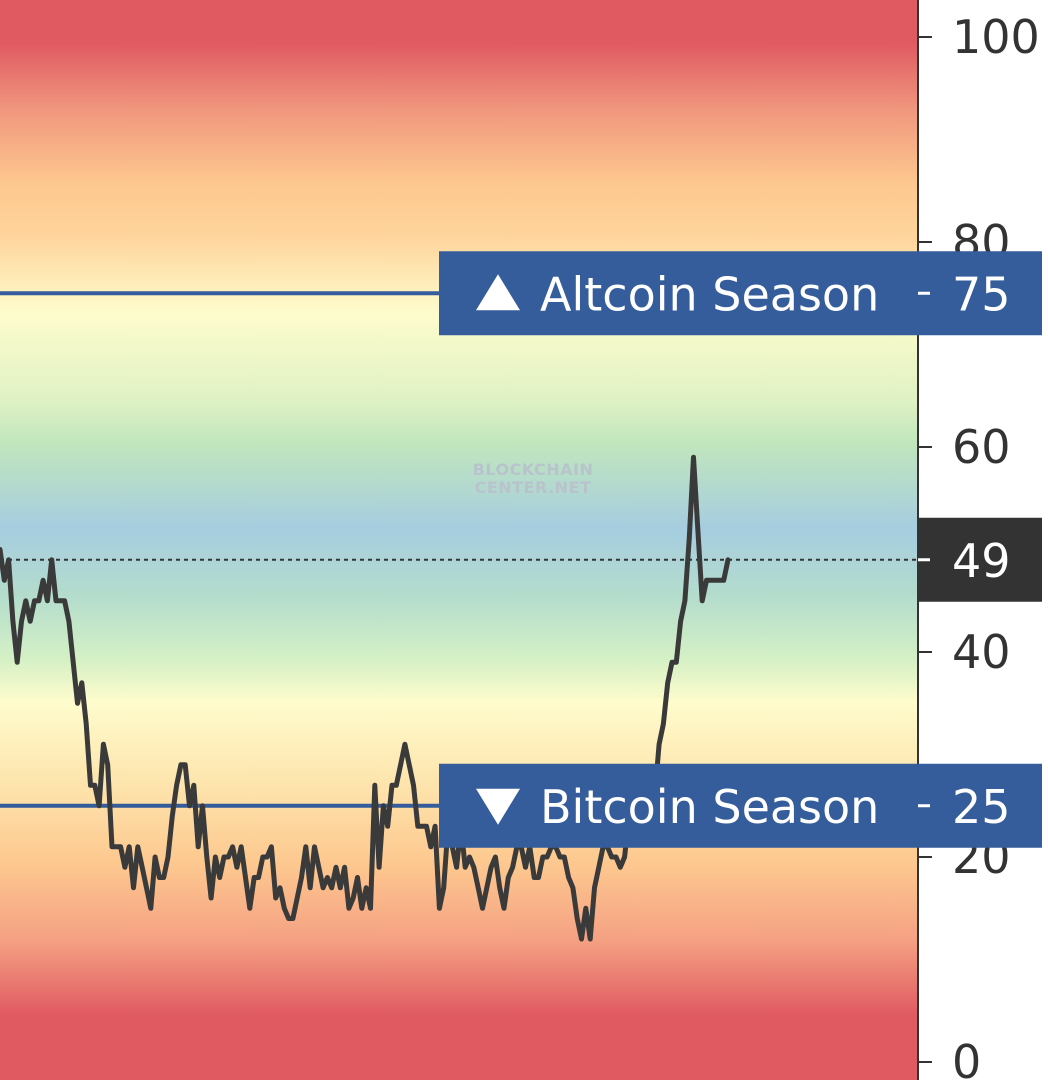  Describe the element at coordinates (709, 807) in the screenshot. I see `bitcoin-season-label: Bitcoin Season` at that location.